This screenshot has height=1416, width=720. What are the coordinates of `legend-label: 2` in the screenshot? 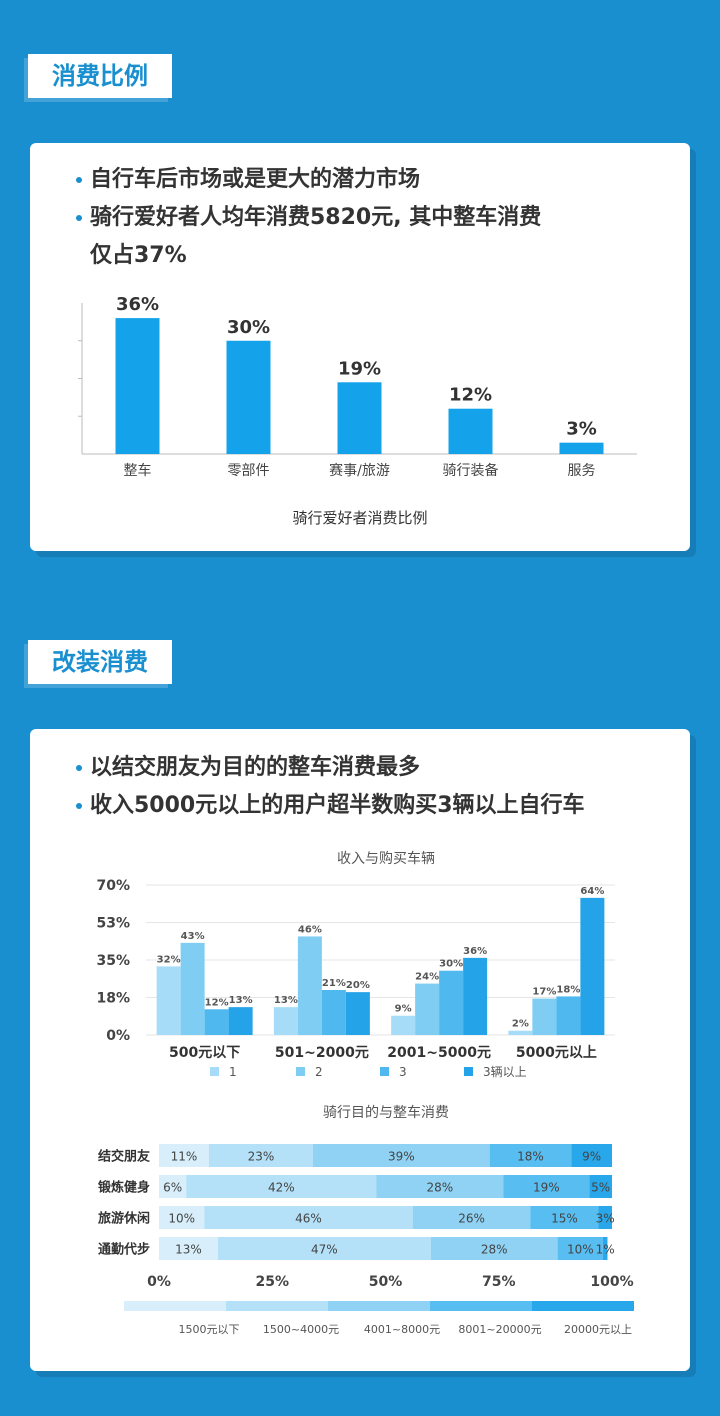 It's located at (319, 1072).